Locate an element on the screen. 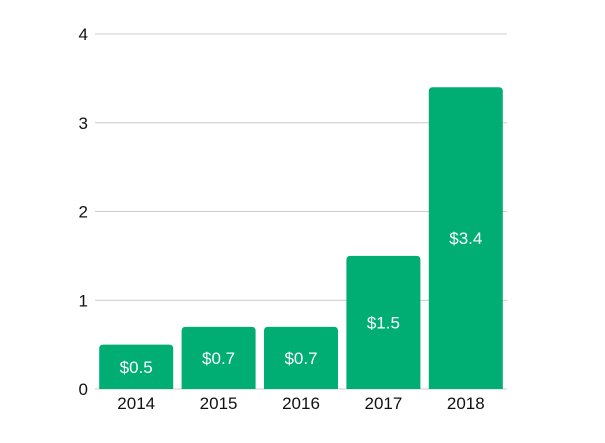 Image resolution: width=605 pixels, height=443 pixels. y-axis: 0 1 2 3 4 is located at coordinates (83, 212).